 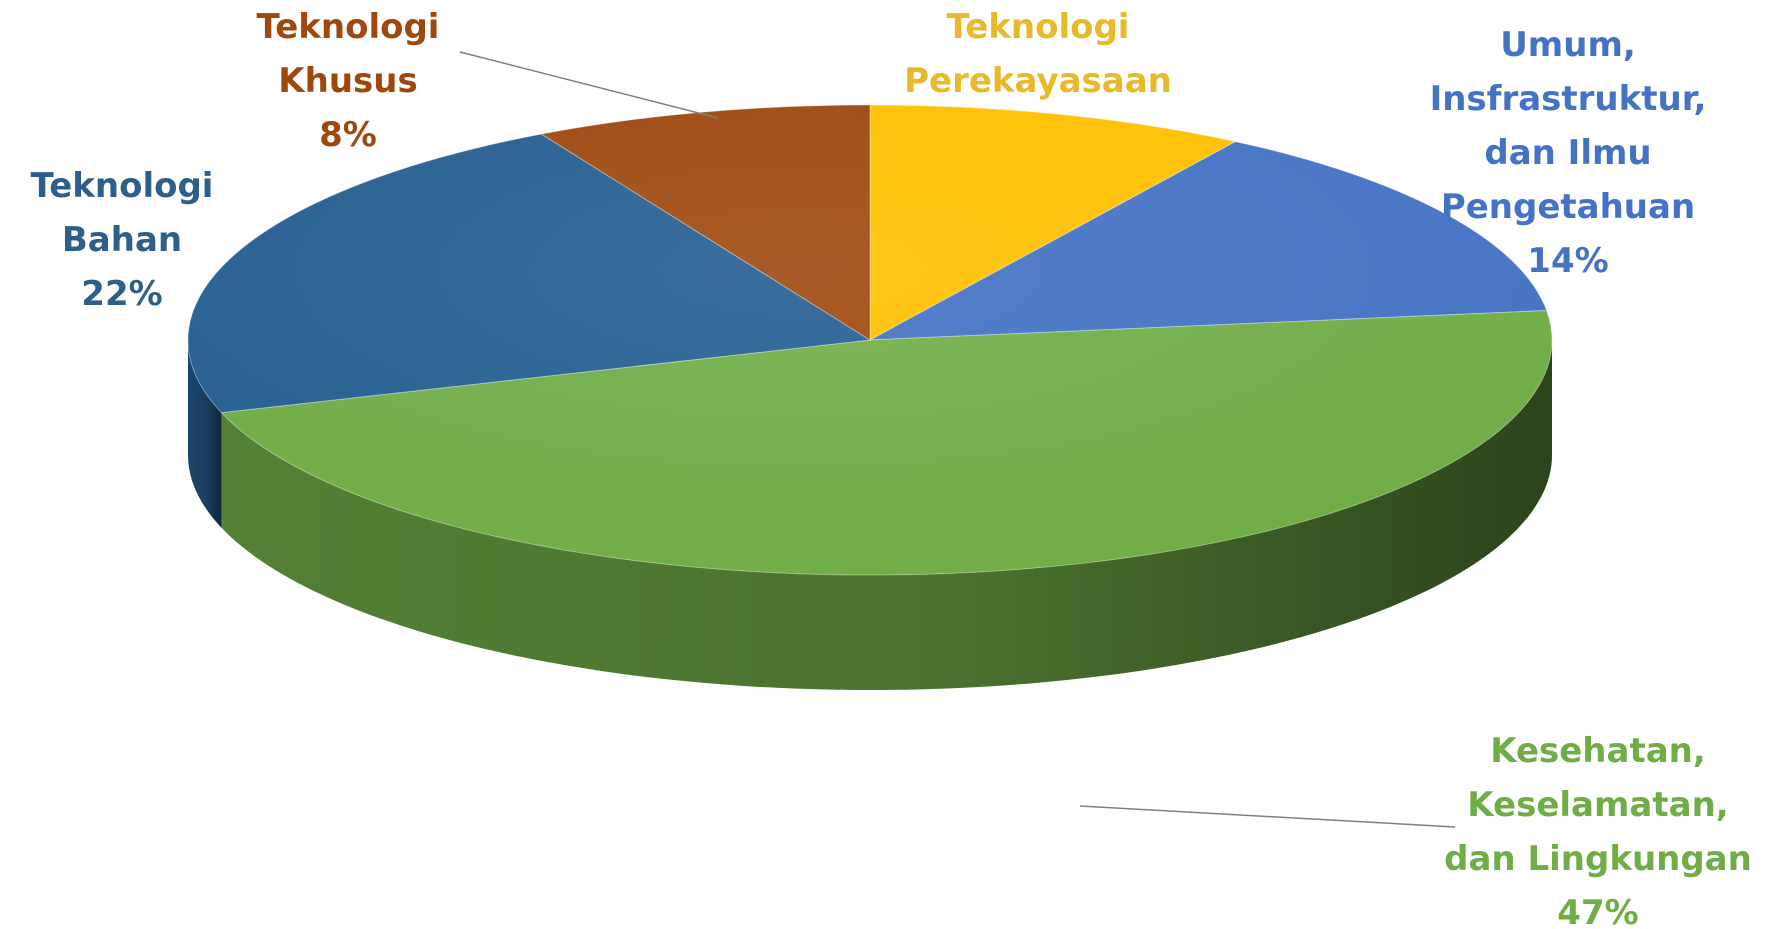 I want to click on slice-percent-label: 8%, so click(x=348, y=135).